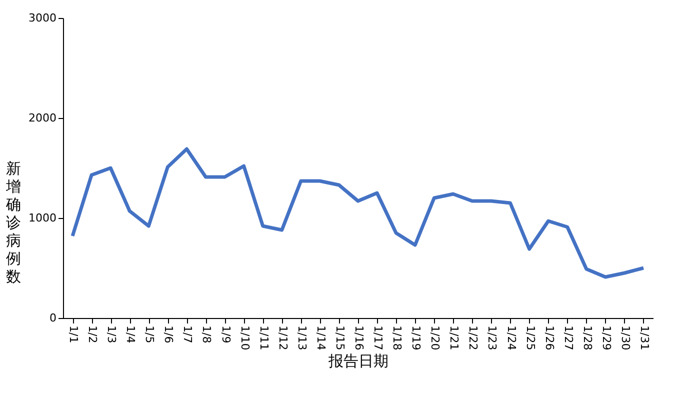 This screenshot has height=398, width=689. Describe the element at coordinates (283, 338) in the screenshot. I see `x-tick-label: 1/12` at that location.